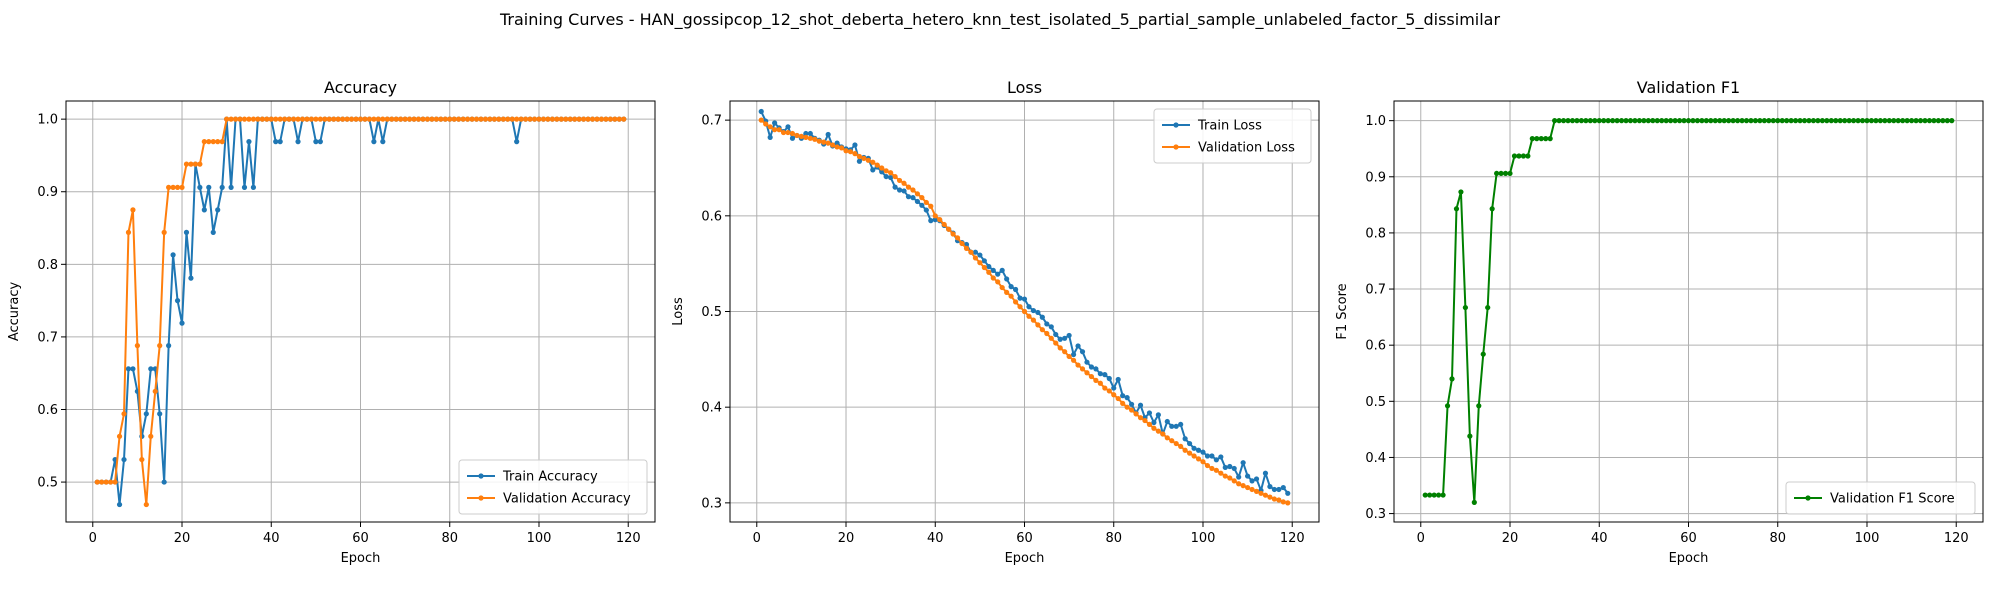 The width and height of the screenshot is (2000, 600). What do you see at coordinates (360, 538) in the screenshot?
I see `x-tick-label: 60` at bounding box center [360, 538].